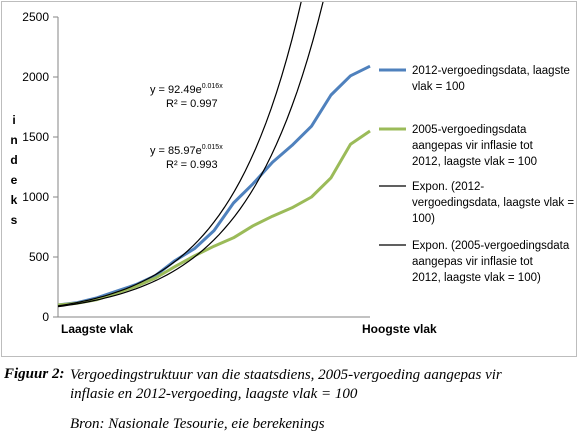 This screenshot has height=437, width=580. I want to click on y-tick-label: 500, so click(39, 257).